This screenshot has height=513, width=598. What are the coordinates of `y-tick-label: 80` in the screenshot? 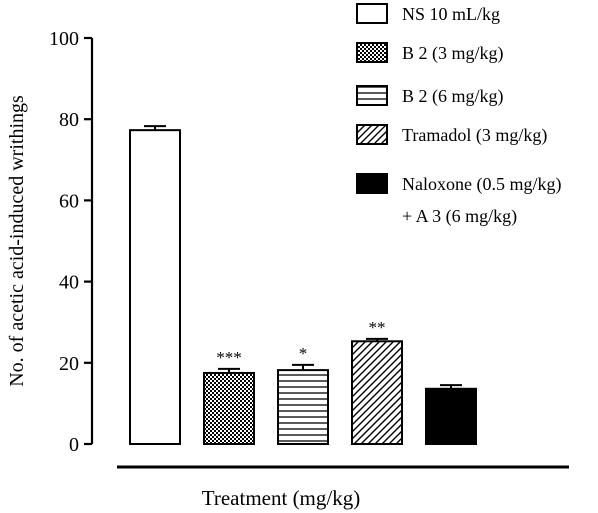 It's located at (69, 120).